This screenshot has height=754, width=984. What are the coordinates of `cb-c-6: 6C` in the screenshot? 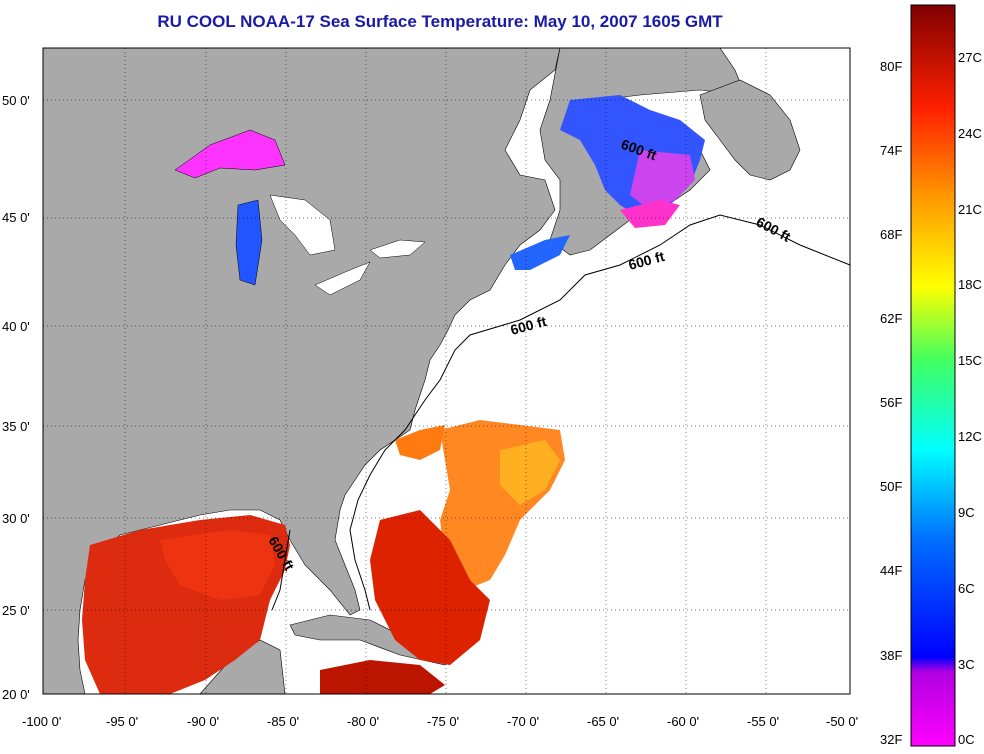 It's located at (966, 588).